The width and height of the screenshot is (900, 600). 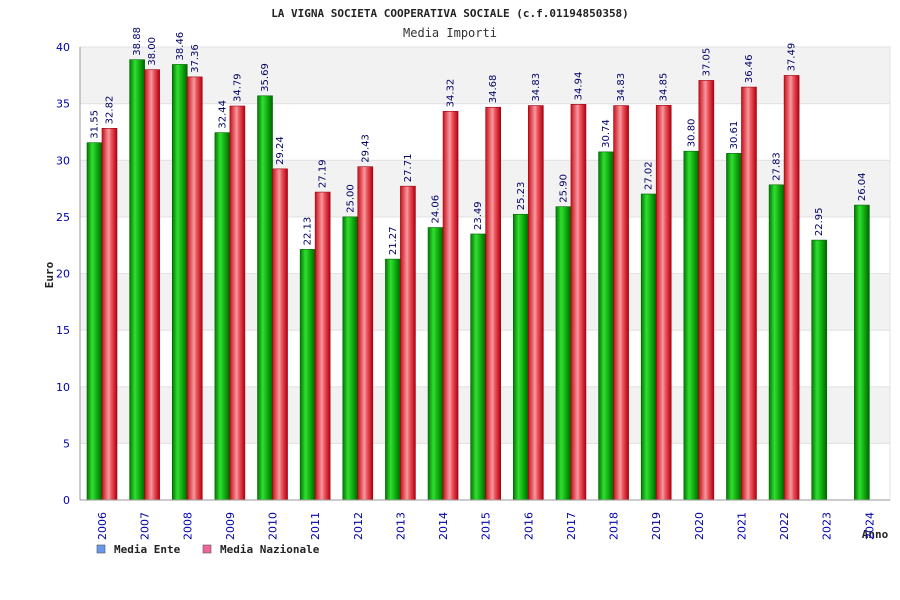 I want to click on bar-value-label: 38.46, so click(x=180, y=46).